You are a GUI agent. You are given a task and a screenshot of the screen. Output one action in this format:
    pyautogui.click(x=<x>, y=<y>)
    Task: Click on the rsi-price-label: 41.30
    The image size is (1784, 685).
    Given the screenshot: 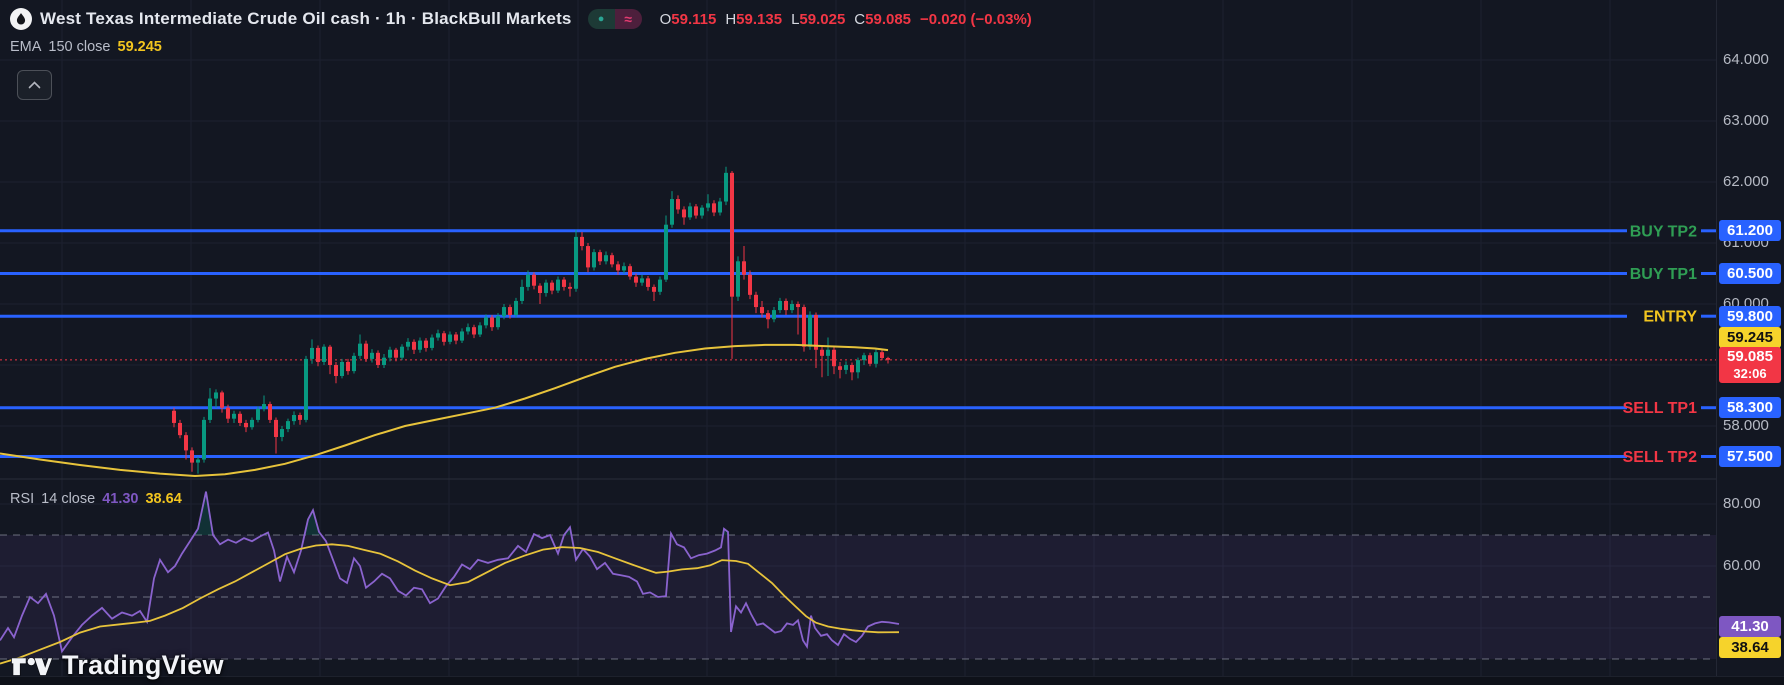 What is the action you would take?
    pyautogui.click(x=1750, y=626)
    